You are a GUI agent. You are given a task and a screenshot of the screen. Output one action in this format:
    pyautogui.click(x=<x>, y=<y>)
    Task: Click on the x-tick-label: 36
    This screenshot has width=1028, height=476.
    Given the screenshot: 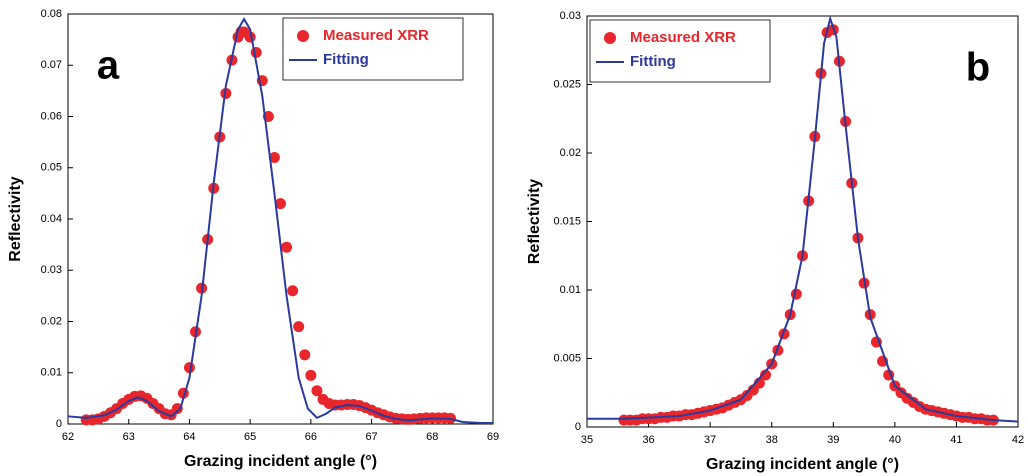 What is the action you would take?
    pyautogui.click(x=648, y=440)
    